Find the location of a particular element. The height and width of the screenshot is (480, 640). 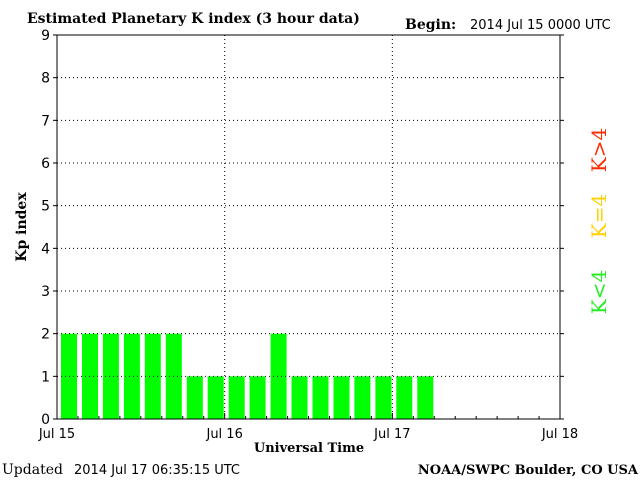

y-tick-label: 5 is located at coordinates (45, 207).